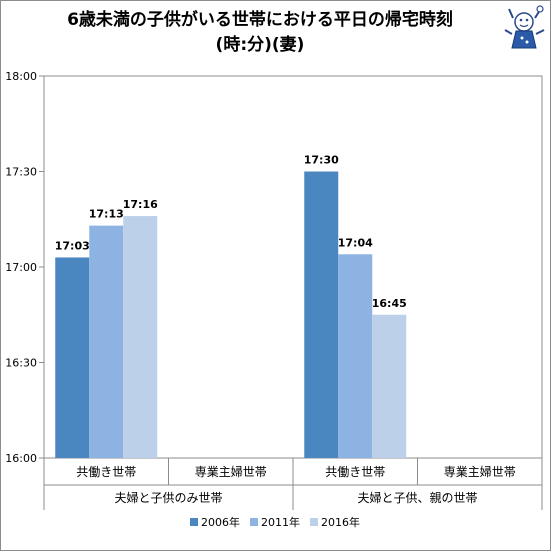 The width and height of the screenshot is (551, 551). I want to click on chart-title-line-2: (時:分)(妻), so click(260, 45).